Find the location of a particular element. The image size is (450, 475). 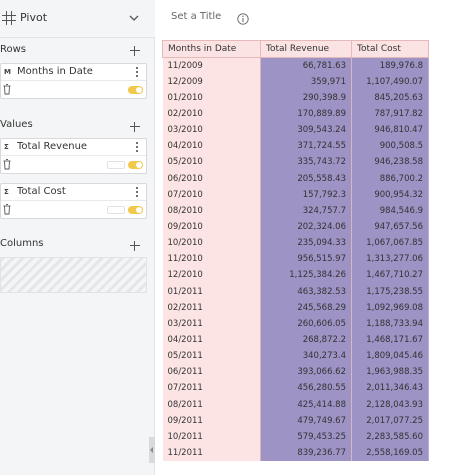

value-cell: 839,236.77 is located at coordinates (306, 453).